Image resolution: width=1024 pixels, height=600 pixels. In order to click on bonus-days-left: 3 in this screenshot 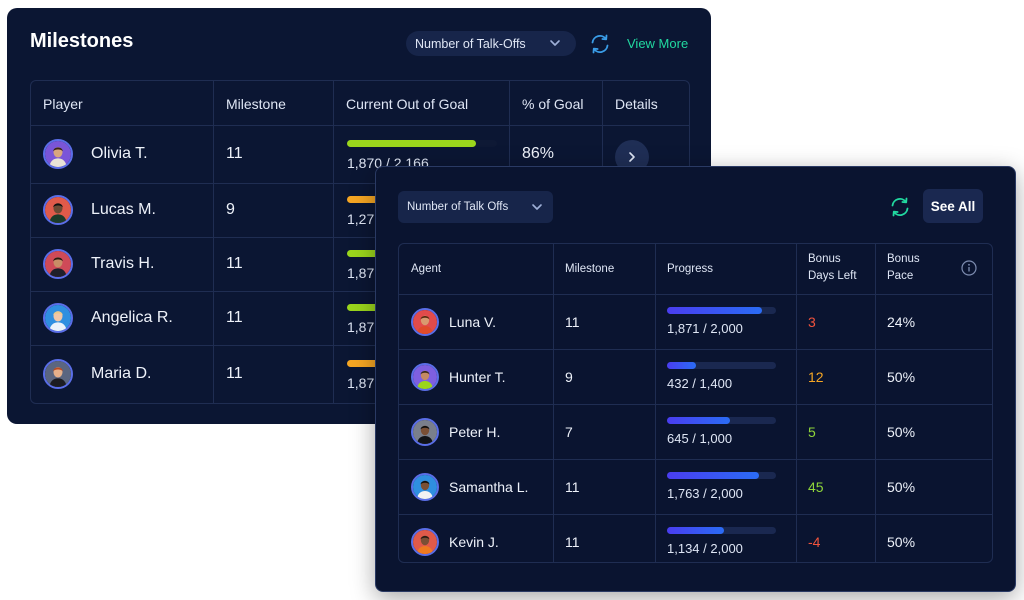, I will do `click(812, 322)`.